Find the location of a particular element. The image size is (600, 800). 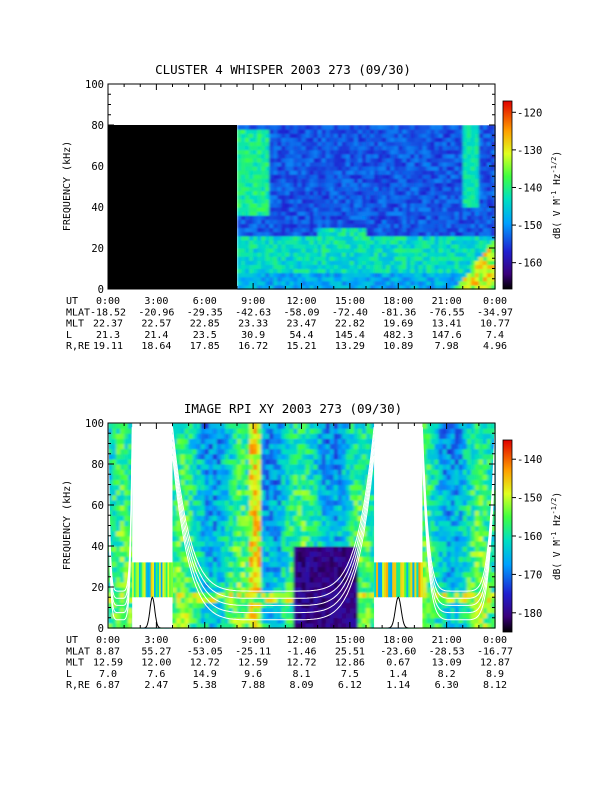

ephemeris-value: 17.85 is located at coordinates (205, 346).